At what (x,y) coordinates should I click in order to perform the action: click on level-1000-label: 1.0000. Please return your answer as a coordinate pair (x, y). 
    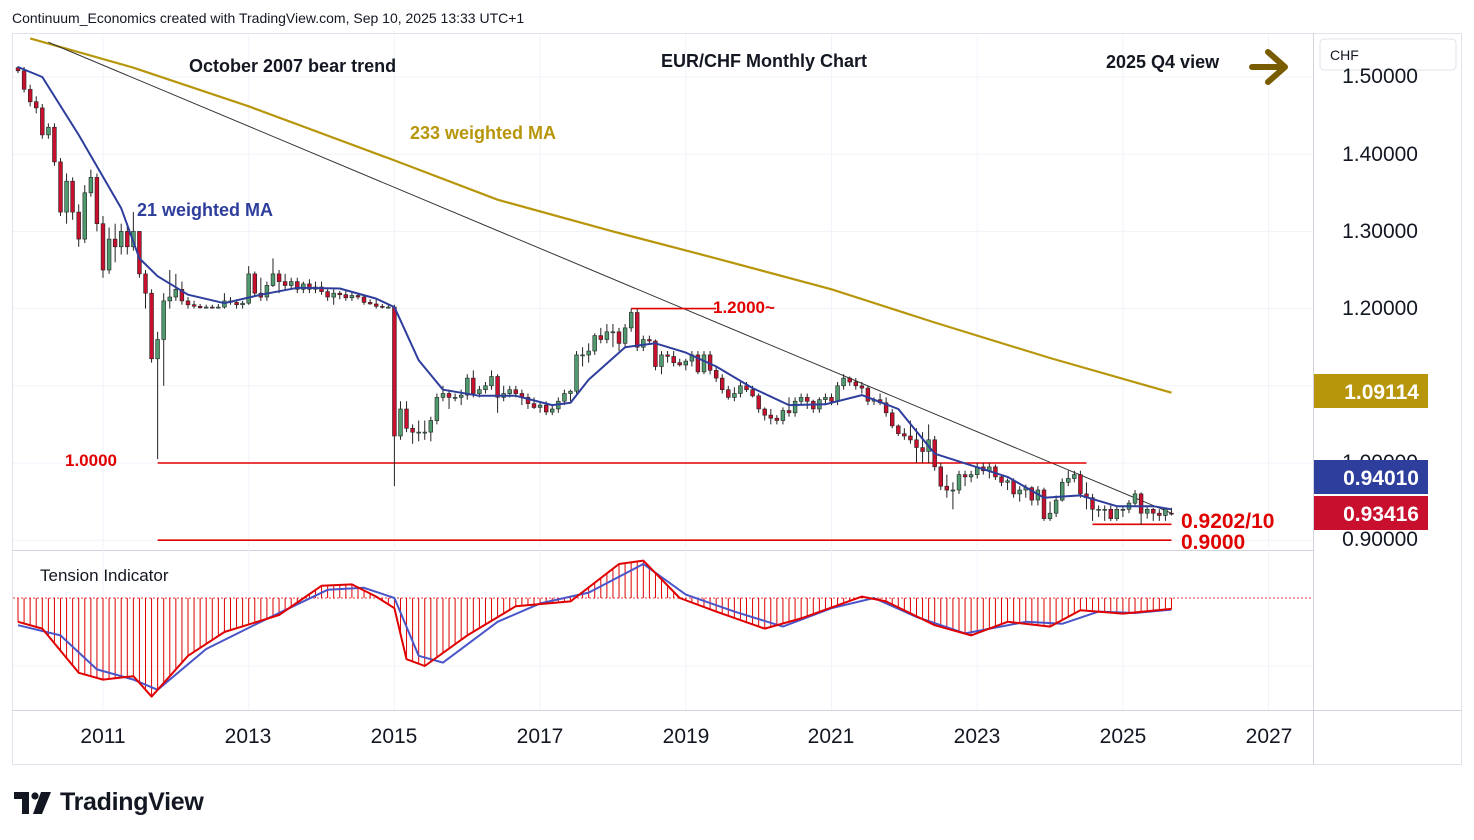
    Looking at the image, I should click on (91, 460).